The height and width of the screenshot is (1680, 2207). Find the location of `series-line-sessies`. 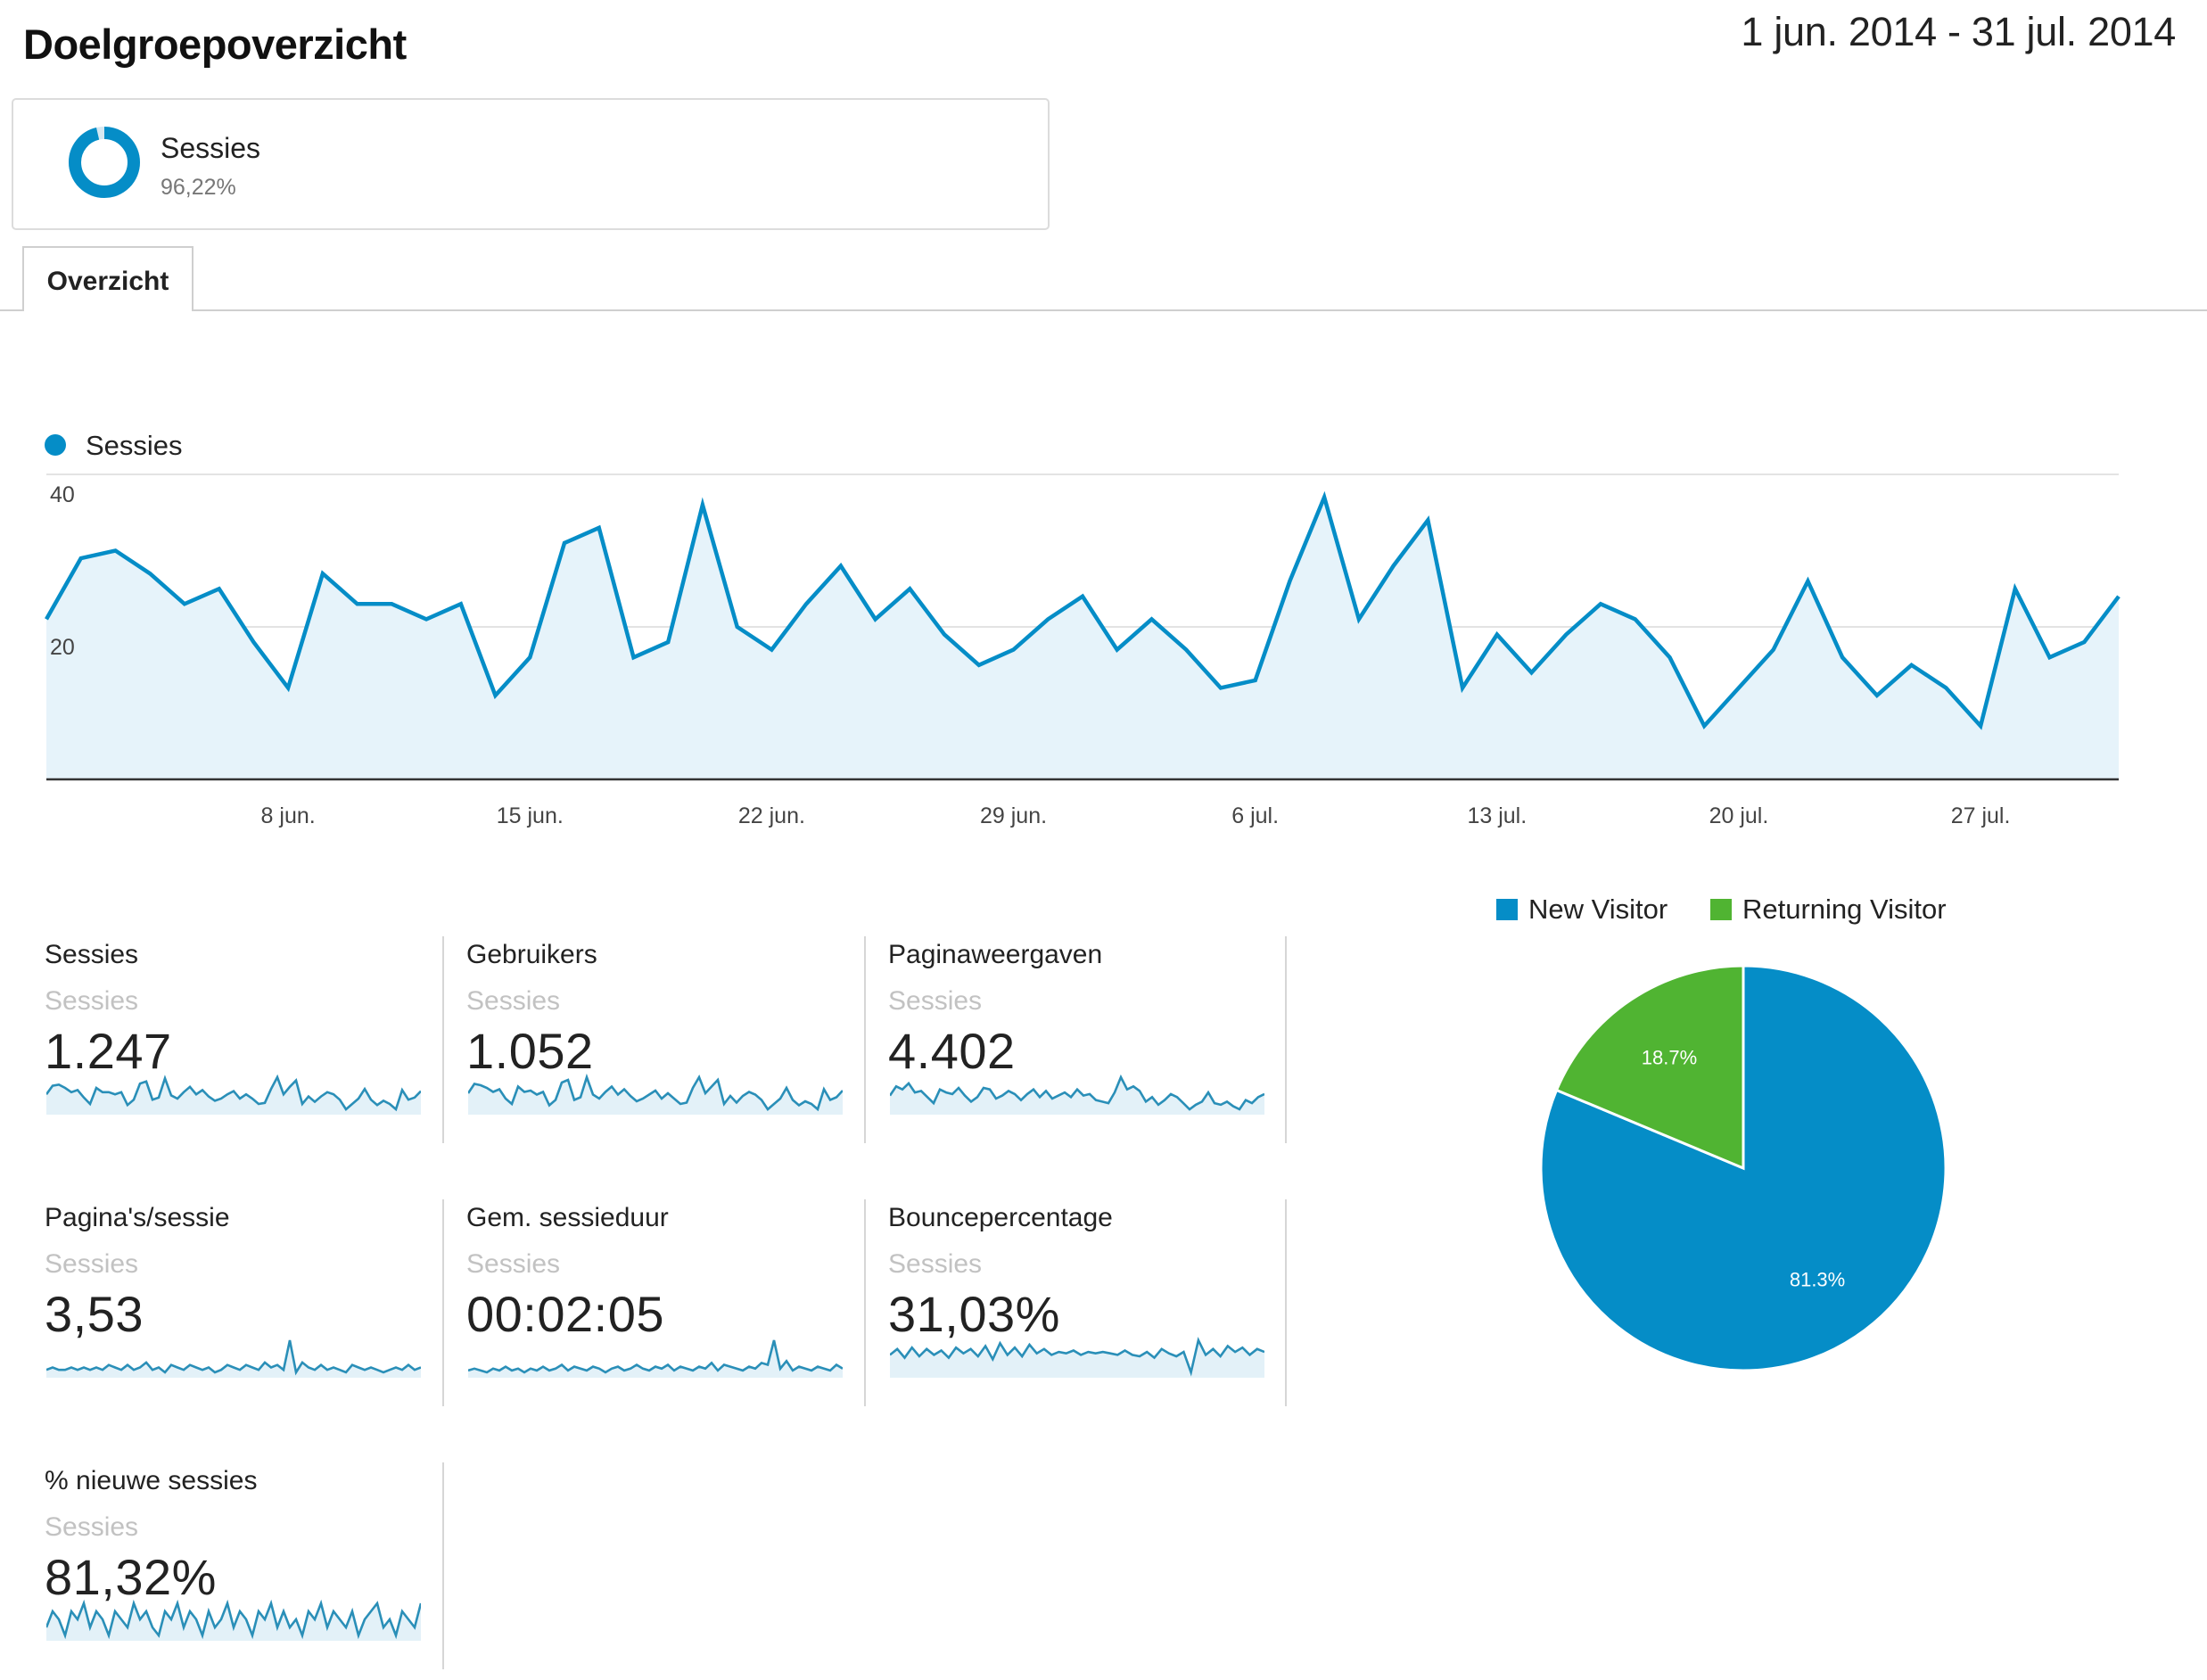

series-line-sessies is located at coordinates (1083, 610).